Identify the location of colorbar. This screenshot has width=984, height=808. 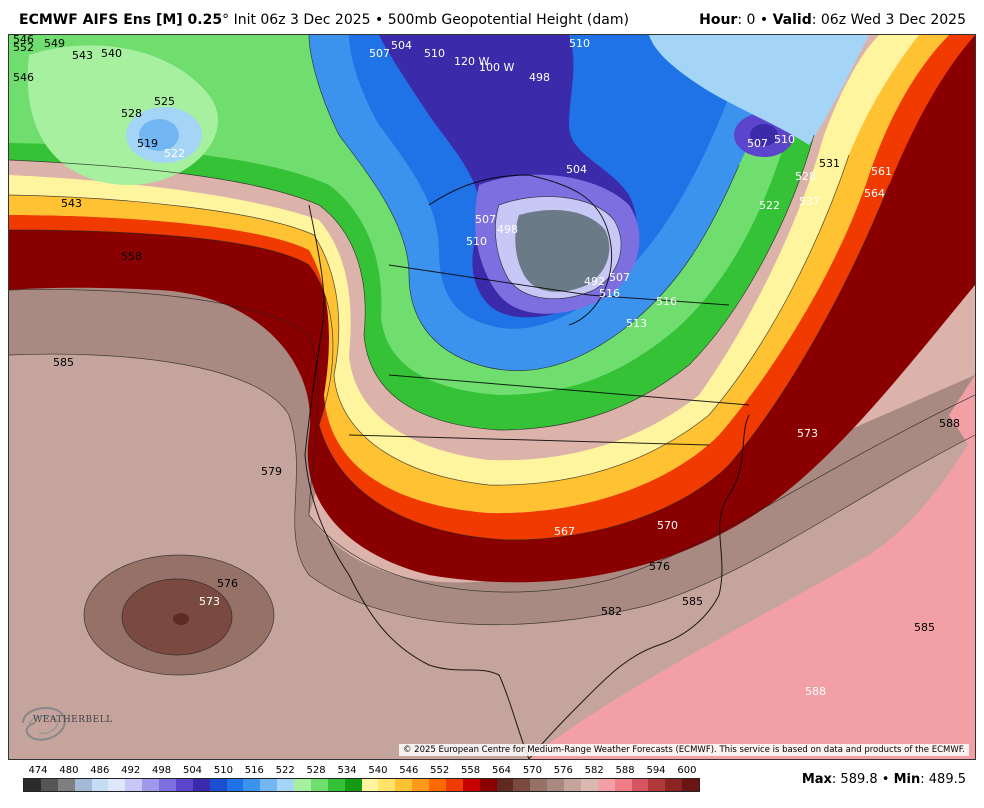
(361, 785).